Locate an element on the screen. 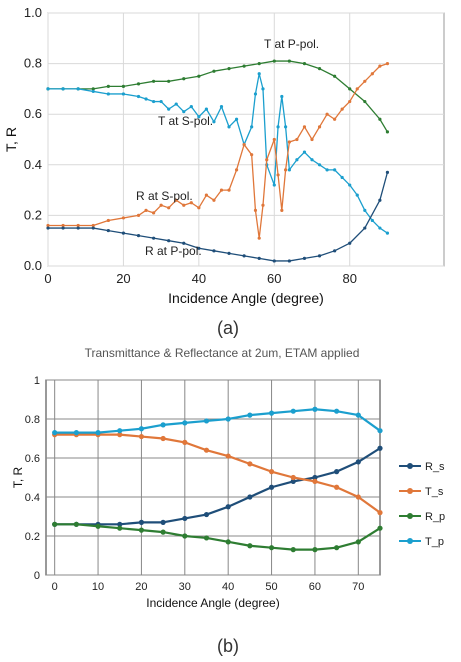 Image resolution: width=461 pixels, height=662 pixels. legend-marker-T_p is located at coordinates (410, 541).